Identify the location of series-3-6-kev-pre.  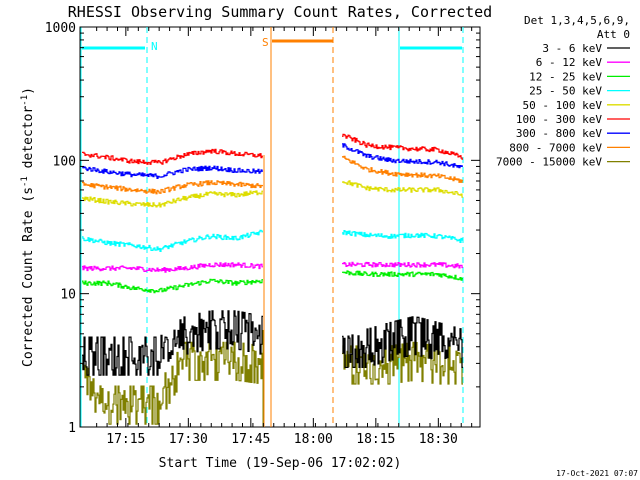
(172, 343).